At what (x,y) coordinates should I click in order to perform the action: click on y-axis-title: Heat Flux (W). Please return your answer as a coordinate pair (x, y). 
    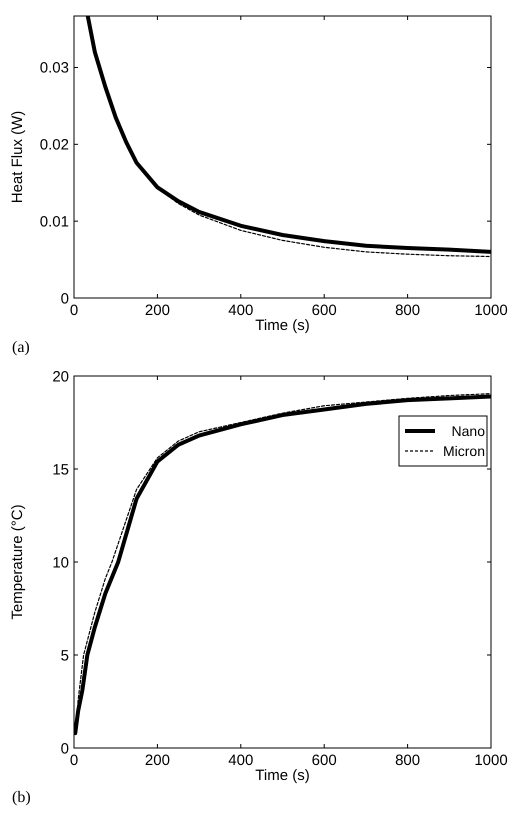
    Looking at the image, I should click on (17, 157).